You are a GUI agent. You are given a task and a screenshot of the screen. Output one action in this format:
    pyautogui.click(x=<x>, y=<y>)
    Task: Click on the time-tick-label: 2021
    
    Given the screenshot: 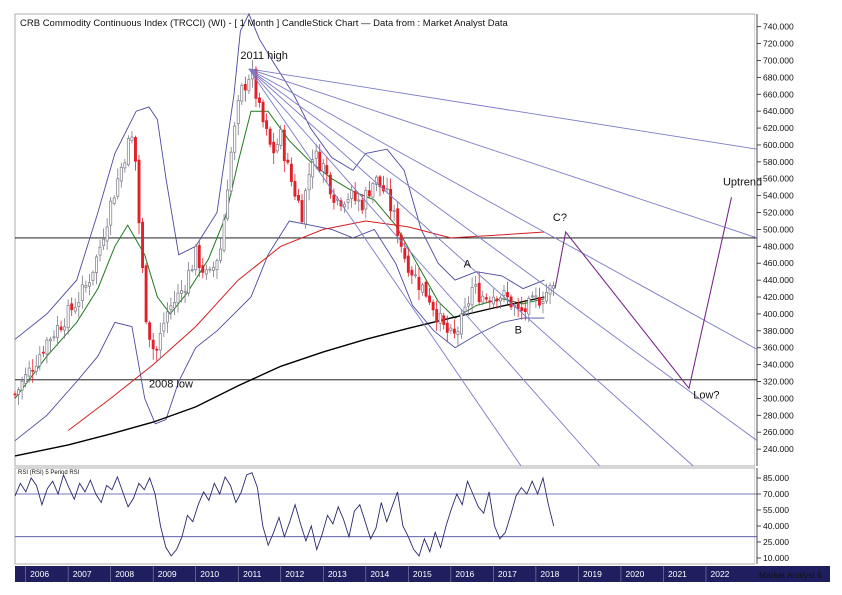 What is the action you would take?
    pyautogui.click(x=677, y=574)
    